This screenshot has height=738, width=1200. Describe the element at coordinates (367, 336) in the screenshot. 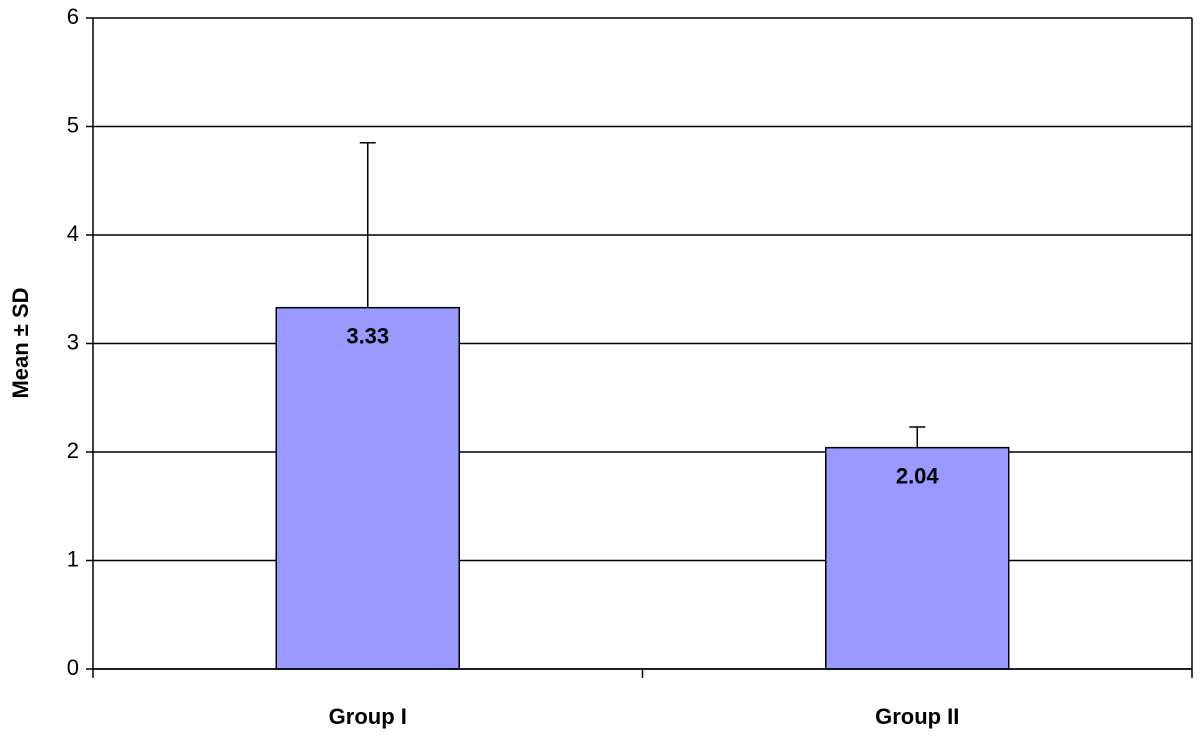

I see `data-label: 3.33` at that location.